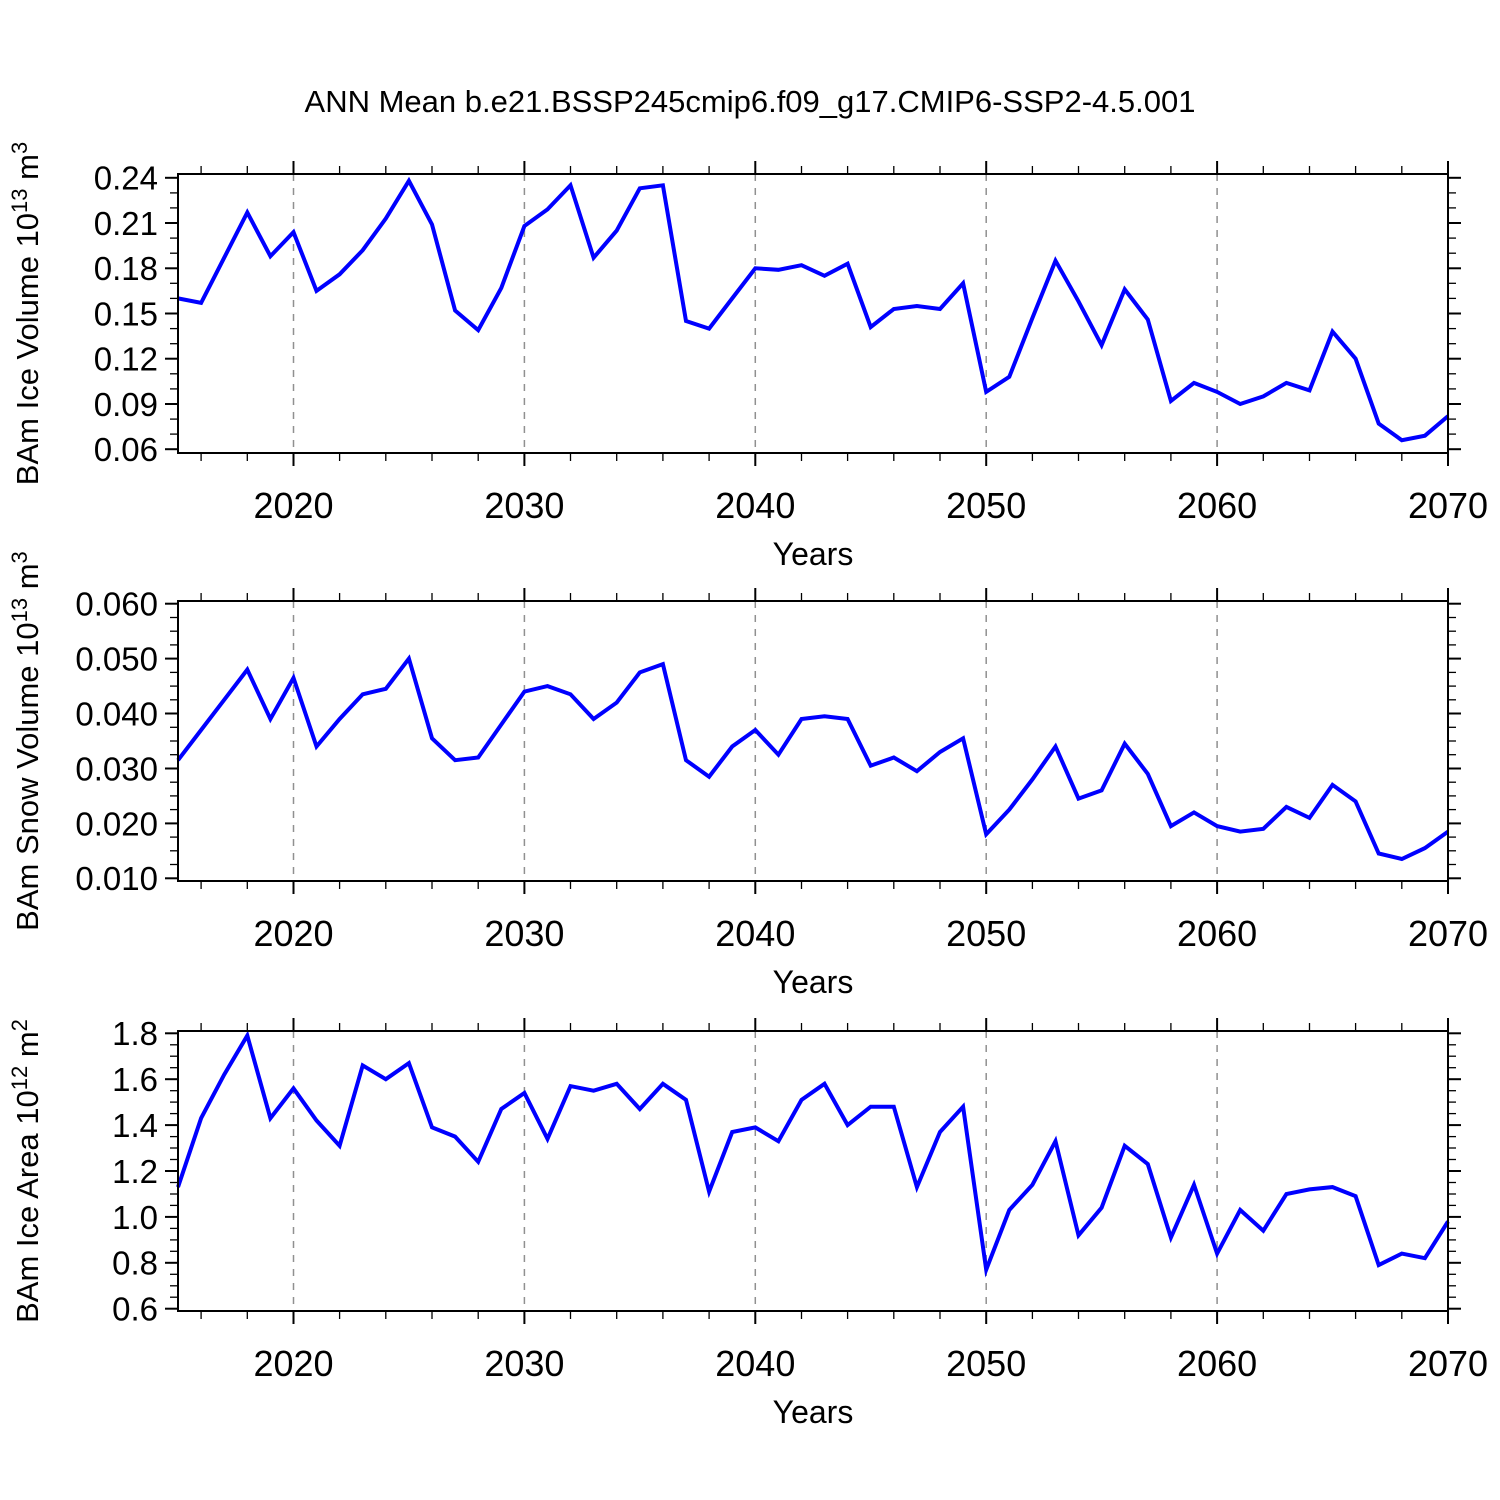 The image size is (1500, 1500). Describe the element at coordinates (116, 768) in the screenshot. I see `y-tick-label: 0.030` at that location.